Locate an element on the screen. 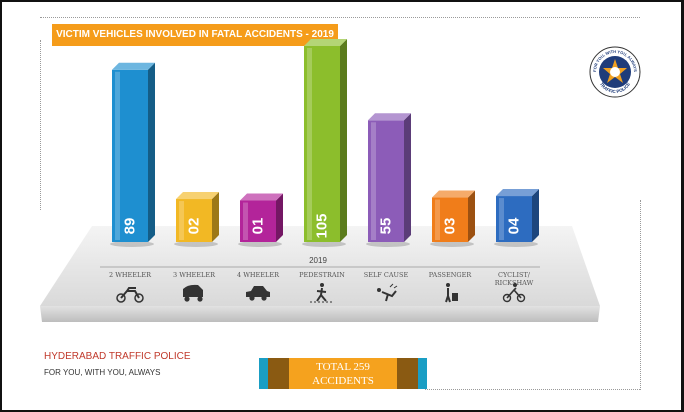 The height and width of the screenshot is (412, 684). total-stripe-orange is located at coordinates (343, 373).